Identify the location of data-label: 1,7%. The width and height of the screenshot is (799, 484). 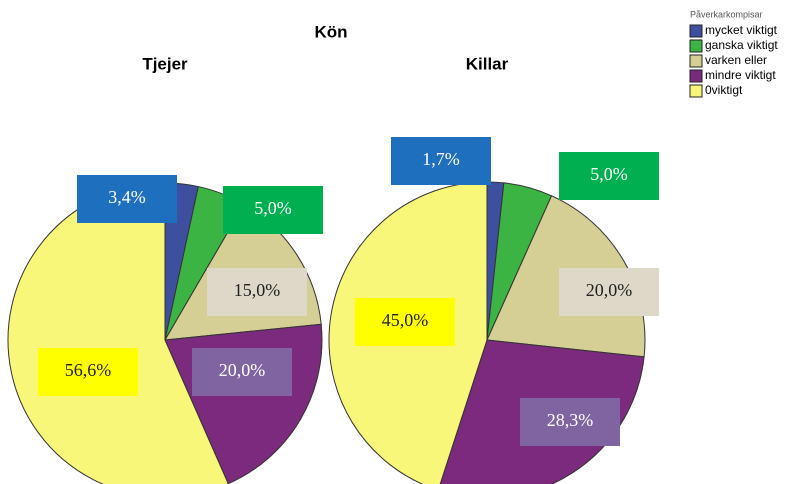
(441, 159).